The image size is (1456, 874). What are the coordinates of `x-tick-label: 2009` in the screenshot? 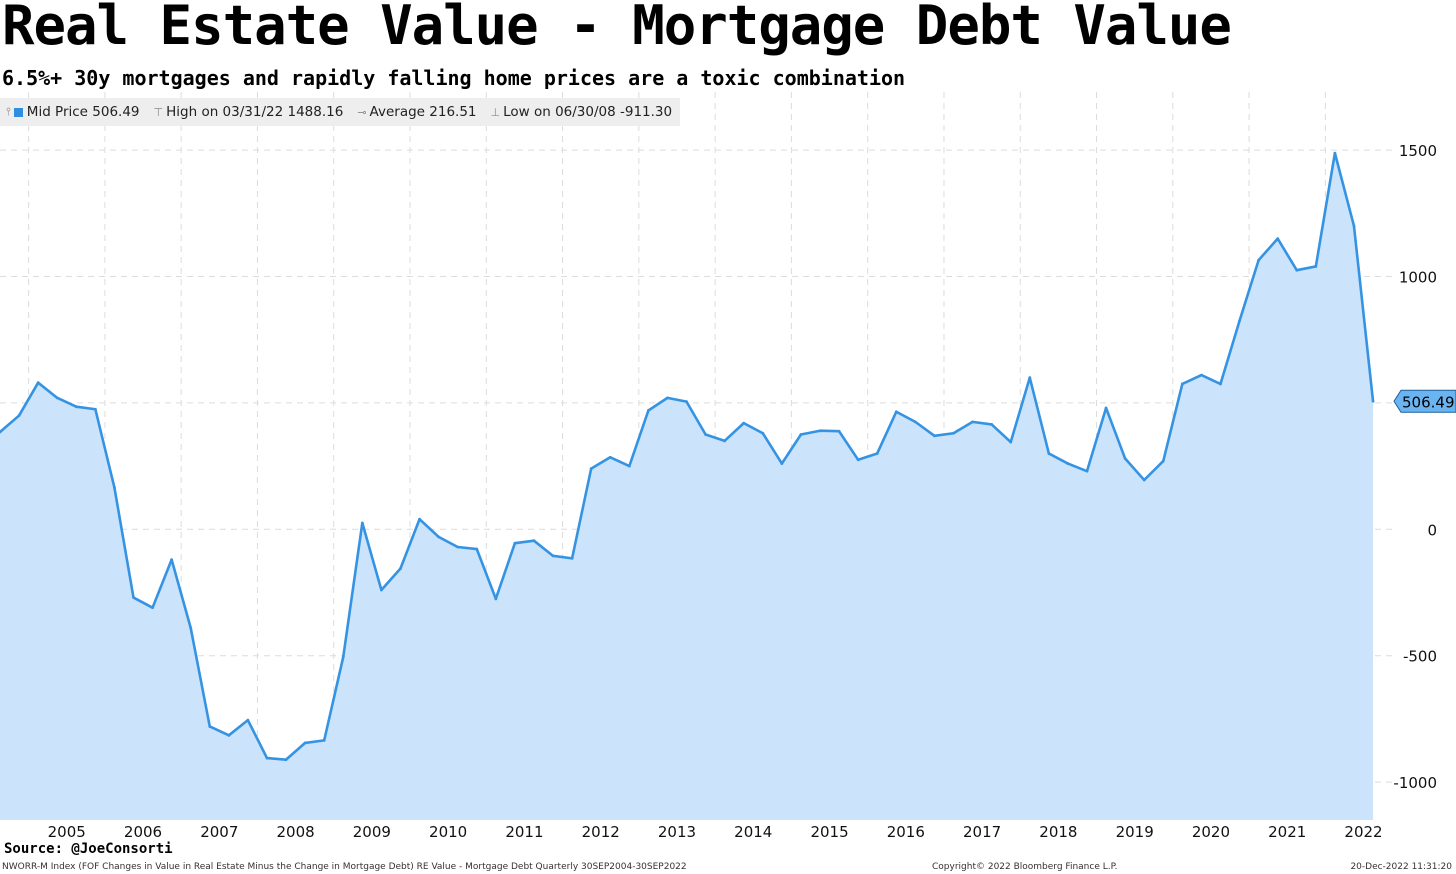 It's located at (372, 832).